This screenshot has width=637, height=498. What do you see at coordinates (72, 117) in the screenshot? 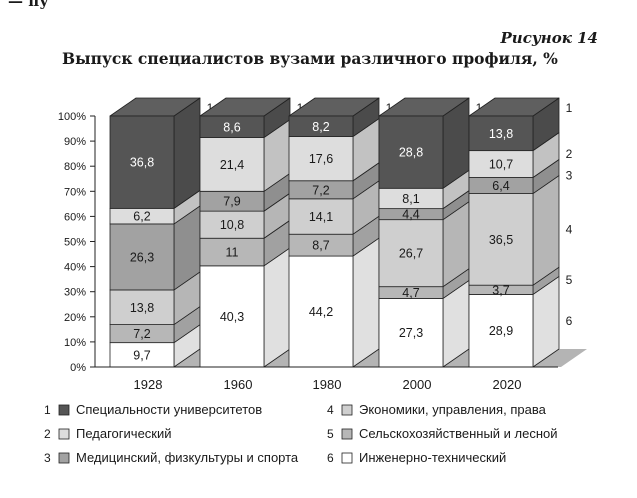
I see `y-tick-label: 100%` at bounding box center [72, 117].